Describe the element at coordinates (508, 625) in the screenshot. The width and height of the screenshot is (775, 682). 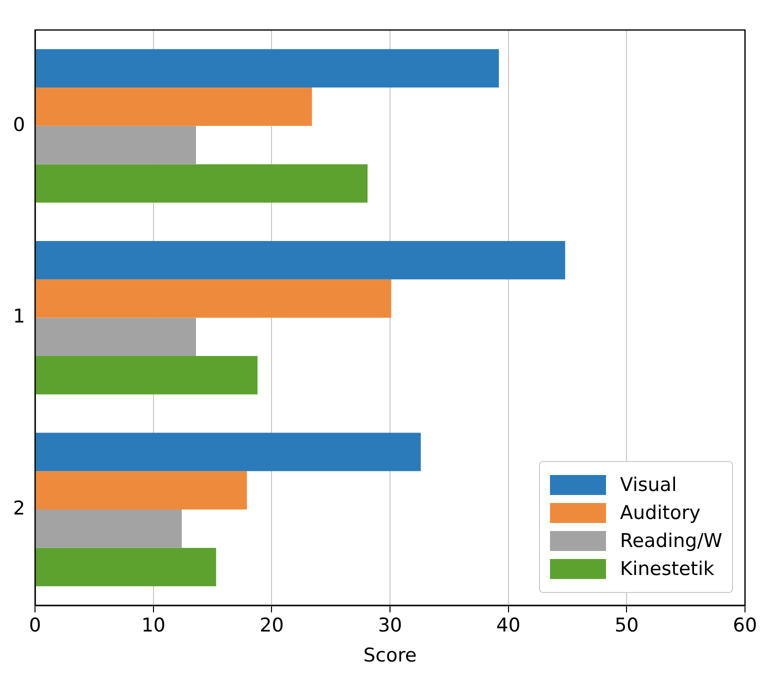
I see `x-tick-label: 40` at that location.